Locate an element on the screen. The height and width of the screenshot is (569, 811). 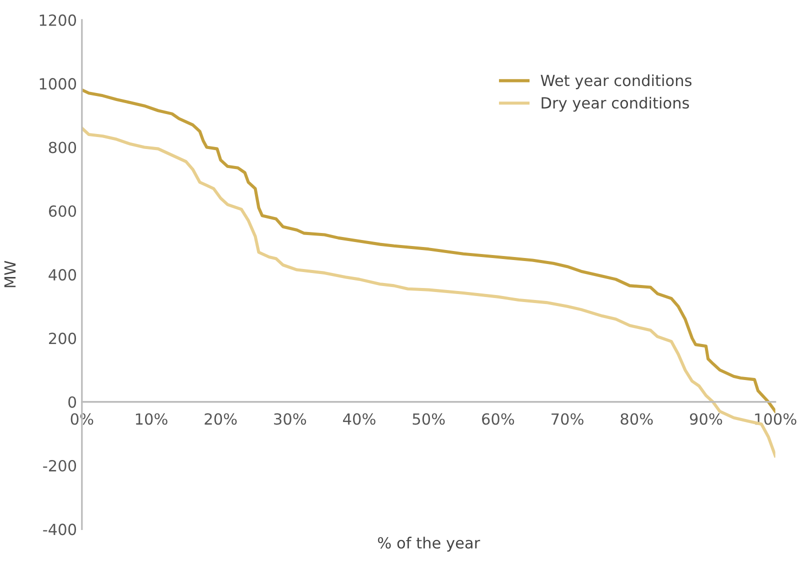
y-tick-label: 400 is located at coordinates (62, 275).